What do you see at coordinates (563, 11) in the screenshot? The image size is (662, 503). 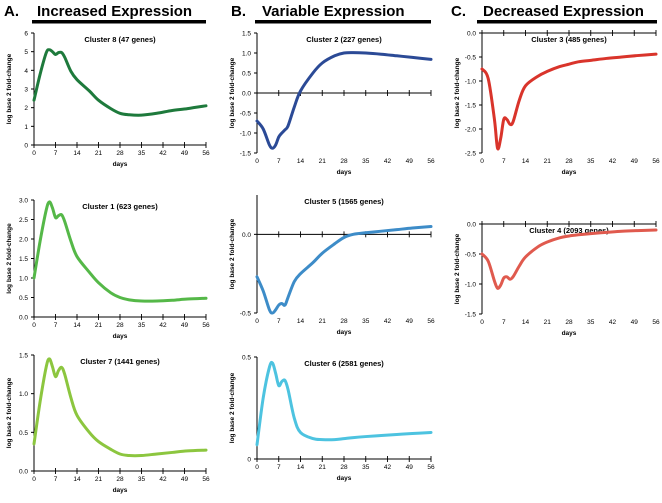 I see `column-title-c: Decreased Expression` at bounding box center [563, 11].